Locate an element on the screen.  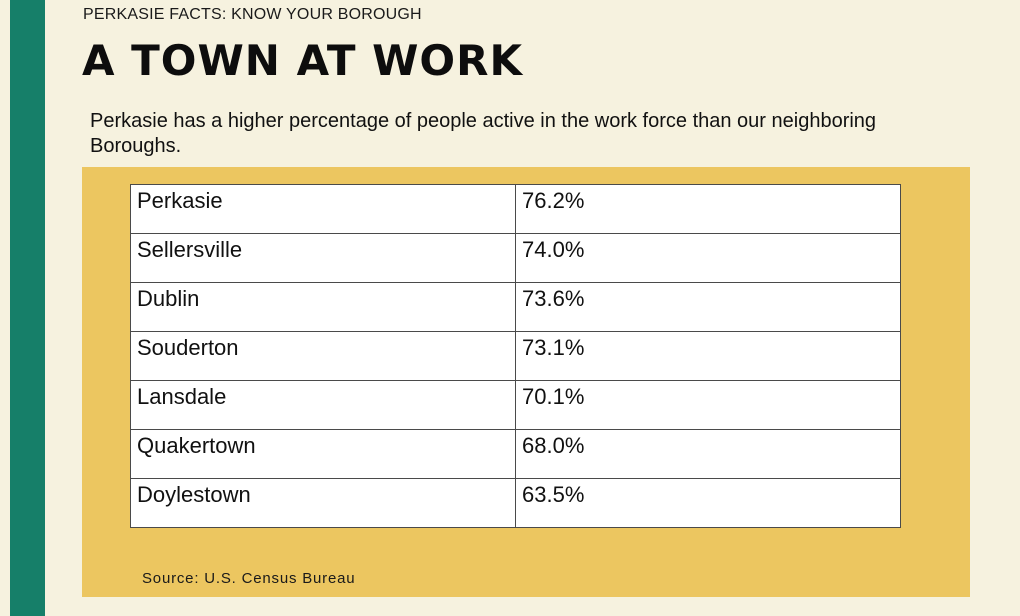
borough-cell: Perkasie is located at coordinates (323, 209).